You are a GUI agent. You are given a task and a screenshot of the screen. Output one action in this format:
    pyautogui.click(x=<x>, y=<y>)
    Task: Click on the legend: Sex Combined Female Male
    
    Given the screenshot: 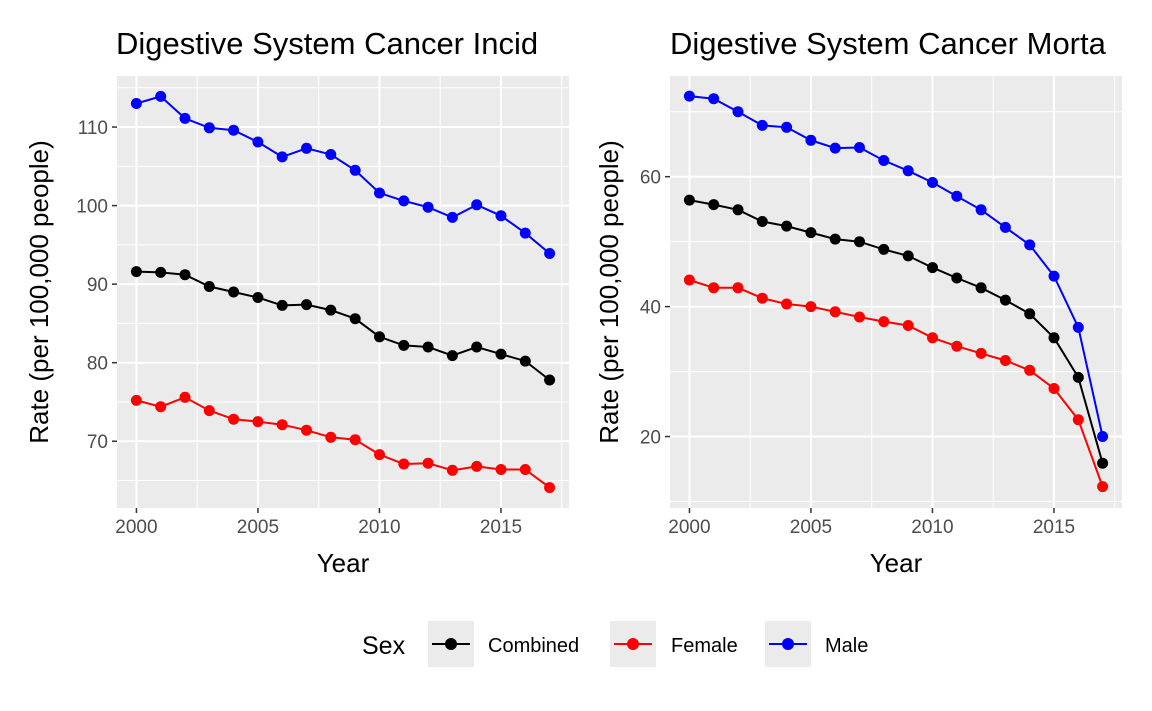 What is the action you would take?
    pyautogui.click(x=615, y=644)
    